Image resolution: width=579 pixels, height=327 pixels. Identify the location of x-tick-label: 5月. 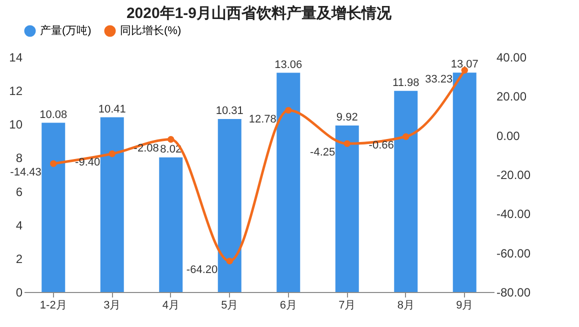
(229, 306).